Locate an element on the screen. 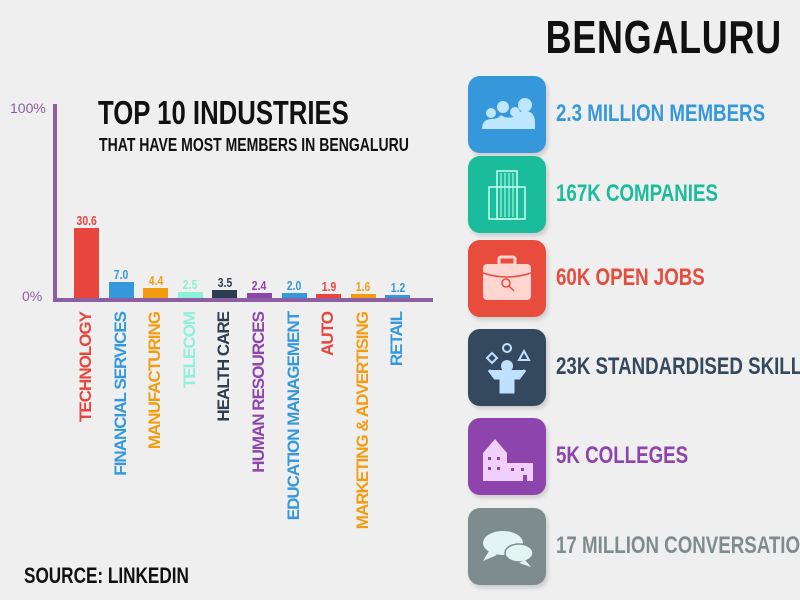 Image resolution: width=800 pixels, height=600 pixels. data-label: 7.0 is located at coordinates (121, 274).